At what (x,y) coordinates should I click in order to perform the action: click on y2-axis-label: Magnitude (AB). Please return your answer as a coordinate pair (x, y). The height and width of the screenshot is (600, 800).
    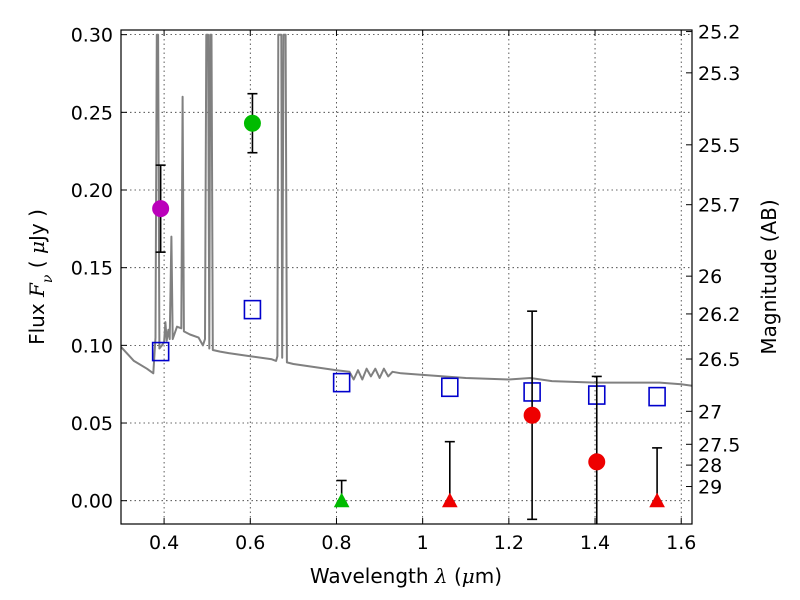
    Looking at the image, I should click on (769, 276).